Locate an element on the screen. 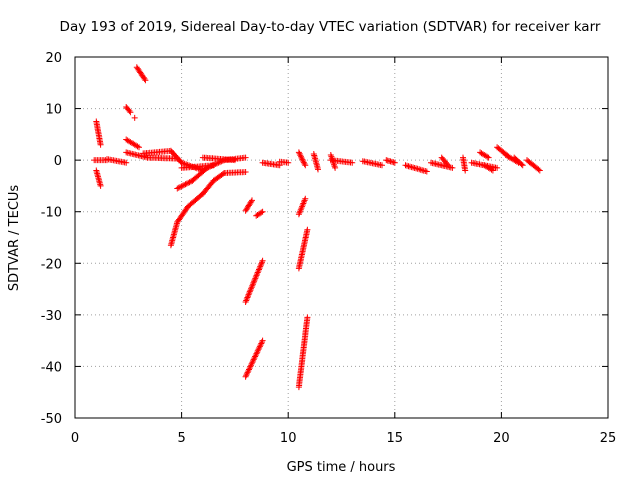 The width and height of the screenshot is (640, 480). y-tick-label: -10 is located at coordinates (51, 213).